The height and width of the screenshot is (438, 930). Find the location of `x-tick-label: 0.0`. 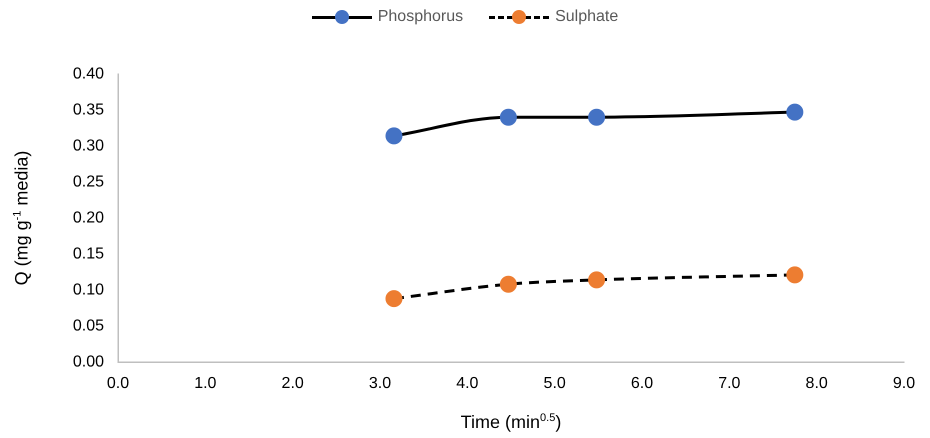

x-tick-label: 0.0 is located at coordinates (118, 383).